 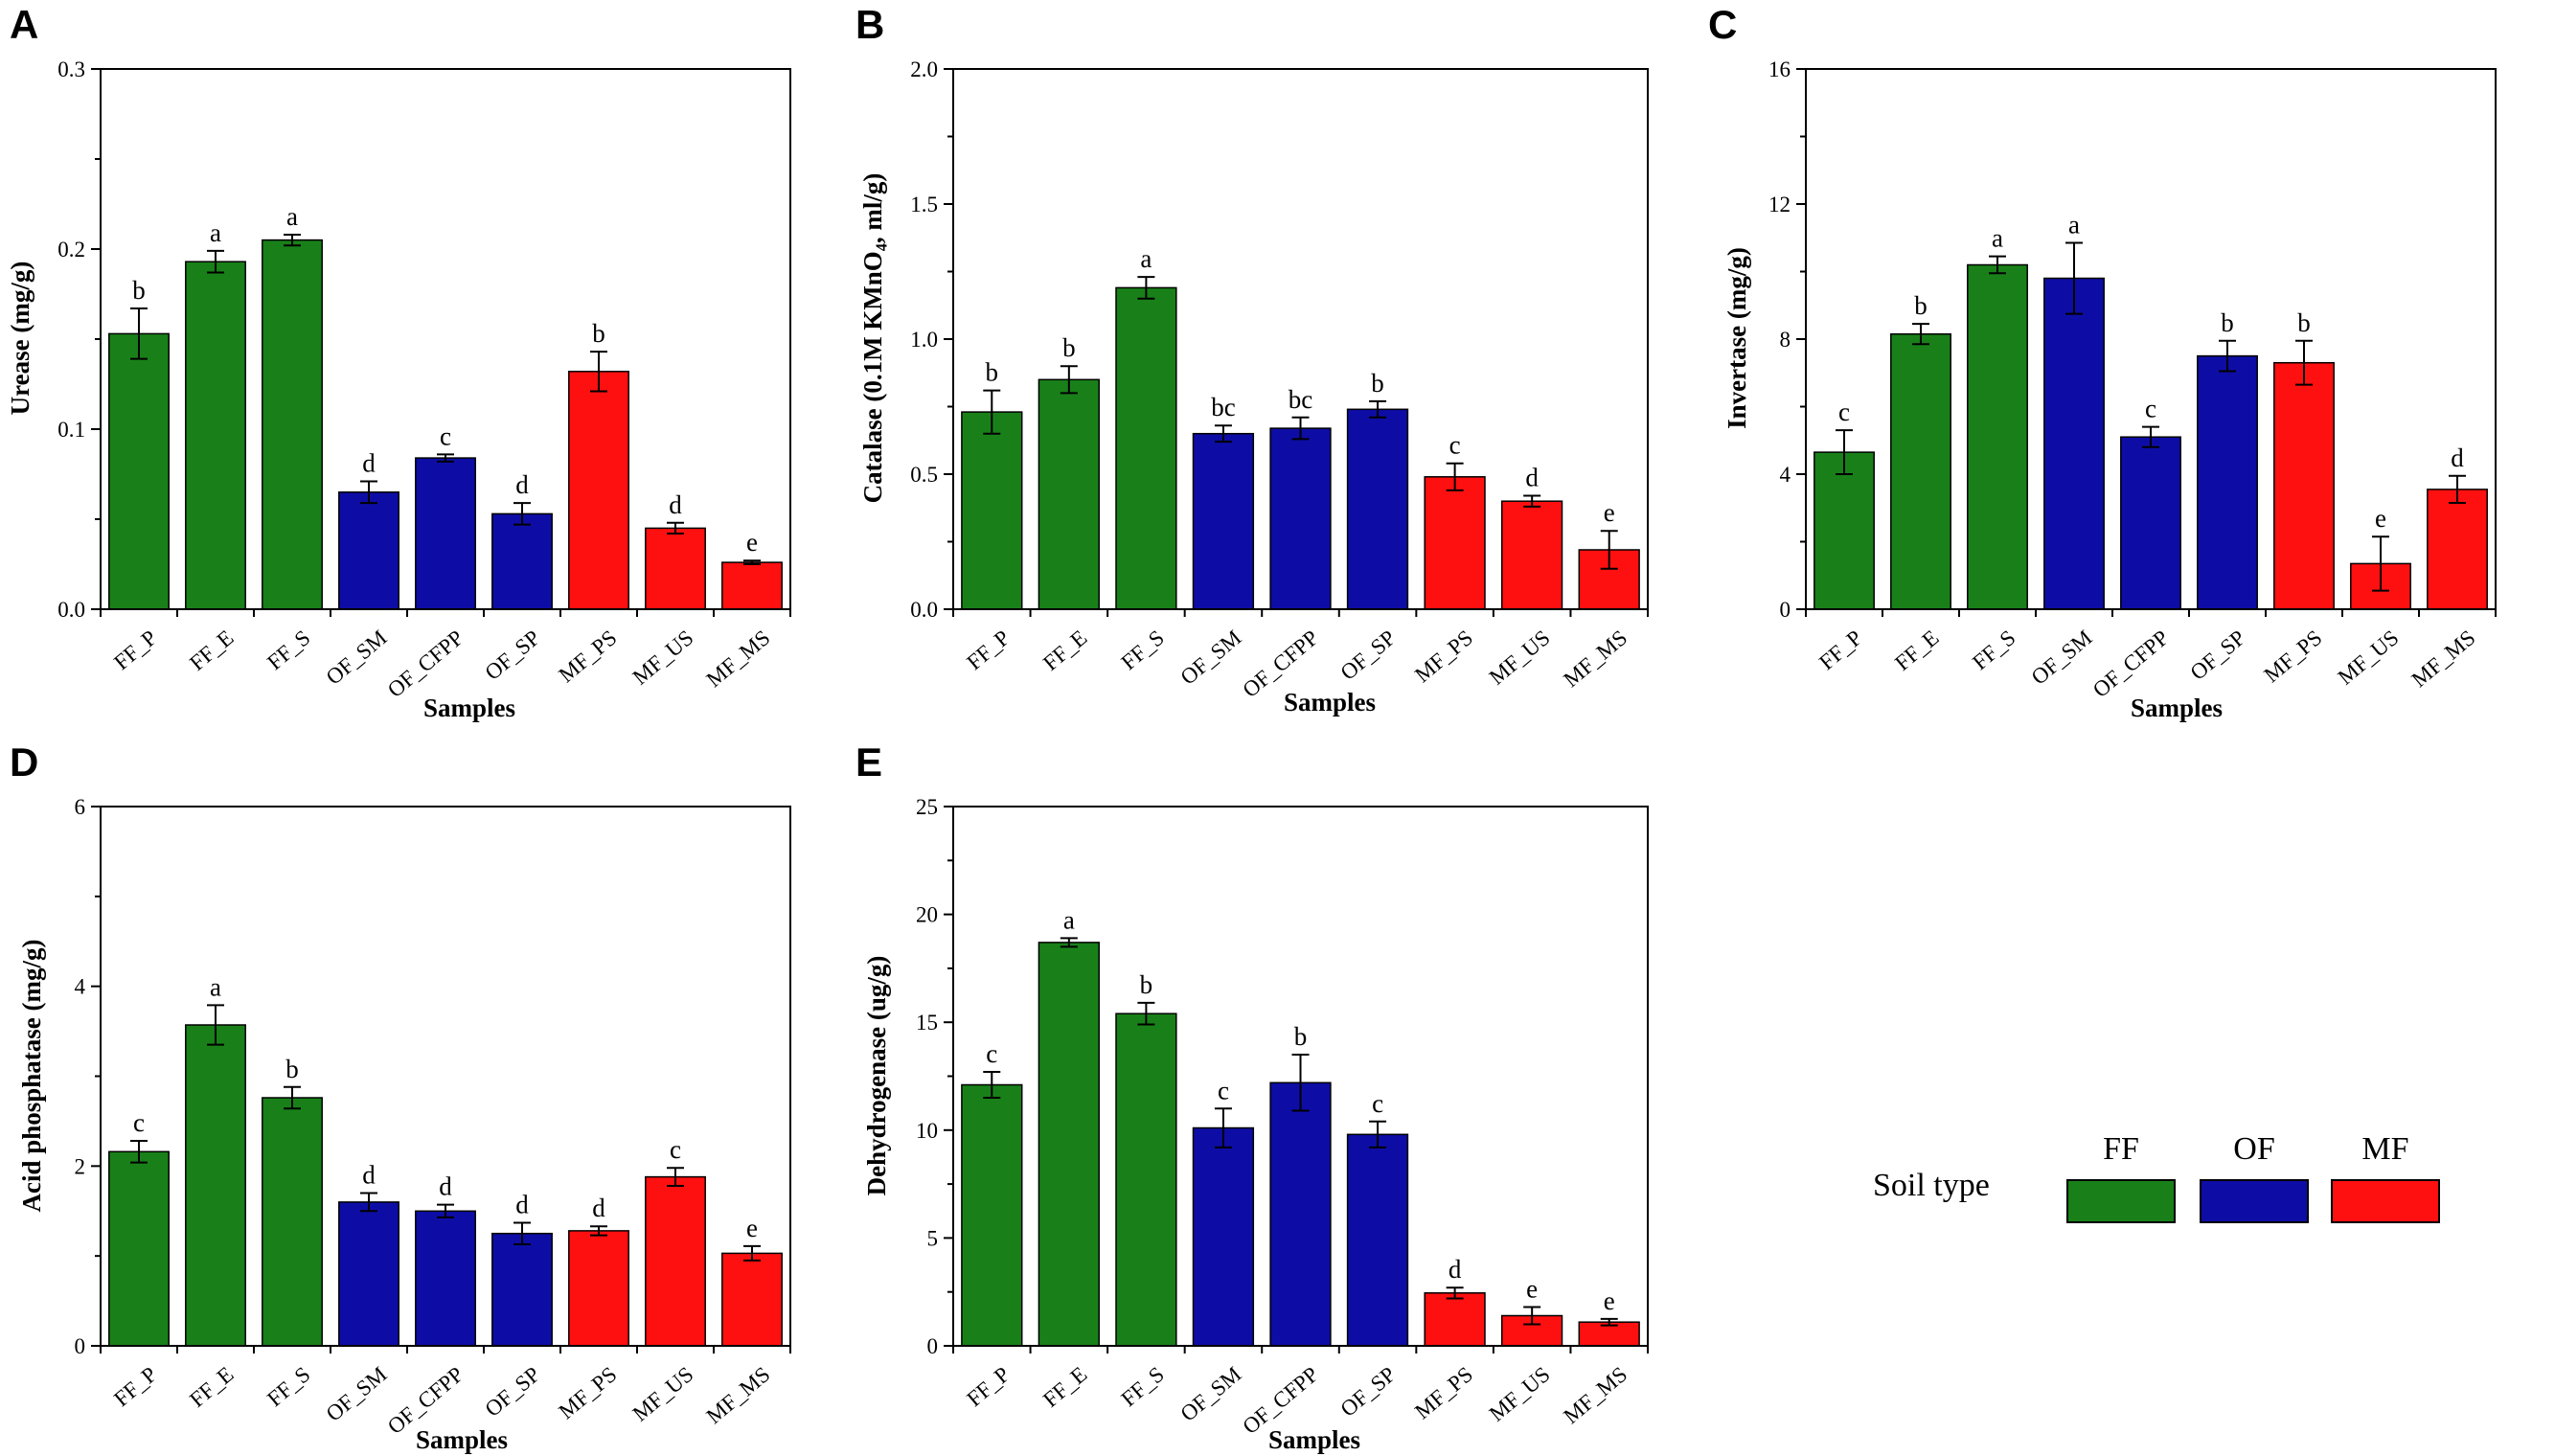 What do you see at coordinates (1723, 25) in the screenshot?
I see `panel-c-letter: C` at bounding box center [1723, 25].